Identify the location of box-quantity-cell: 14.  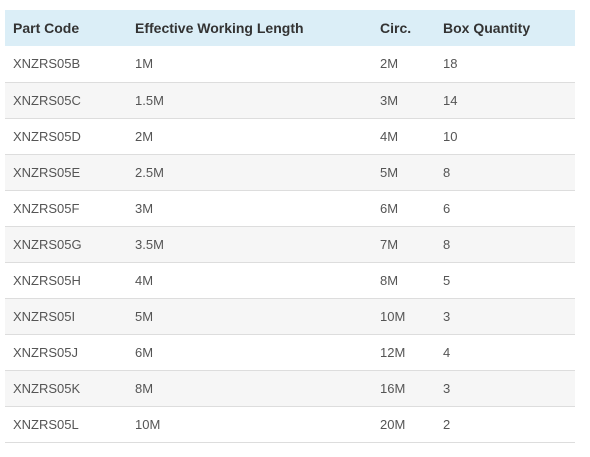
(450, 100).